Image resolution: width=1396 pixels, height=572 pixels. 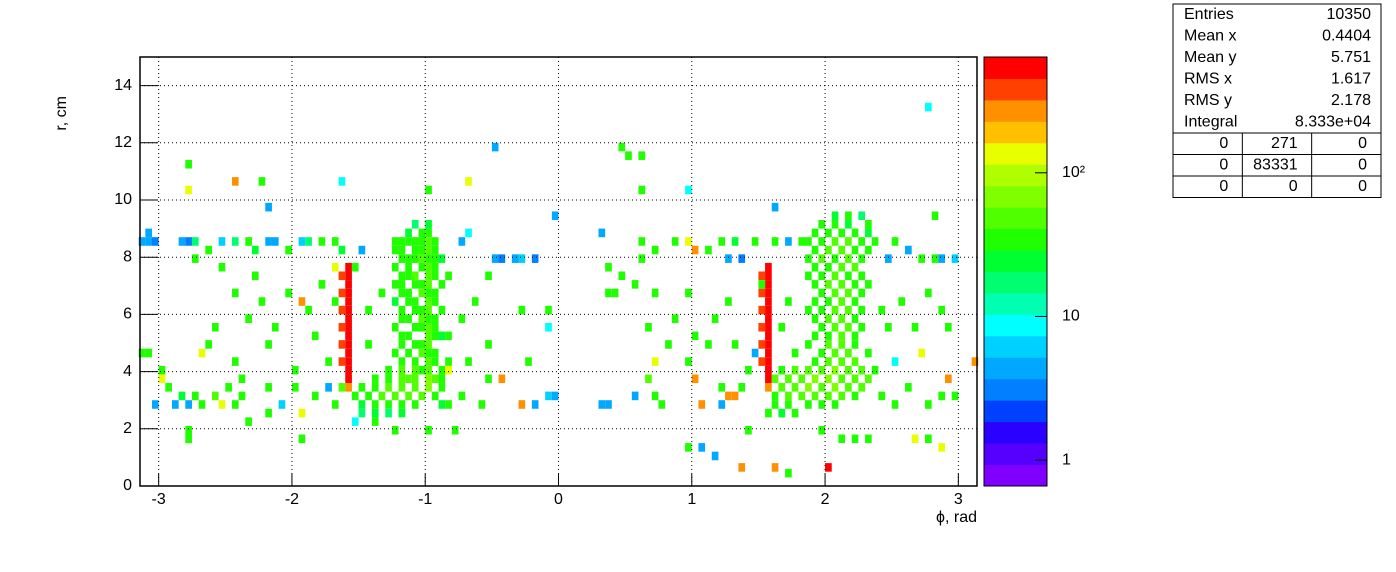 What do you see at coordinates (1284, 143) in the screenshot?
I see `stats-cell: 271` at bounding box center [1284, 143].